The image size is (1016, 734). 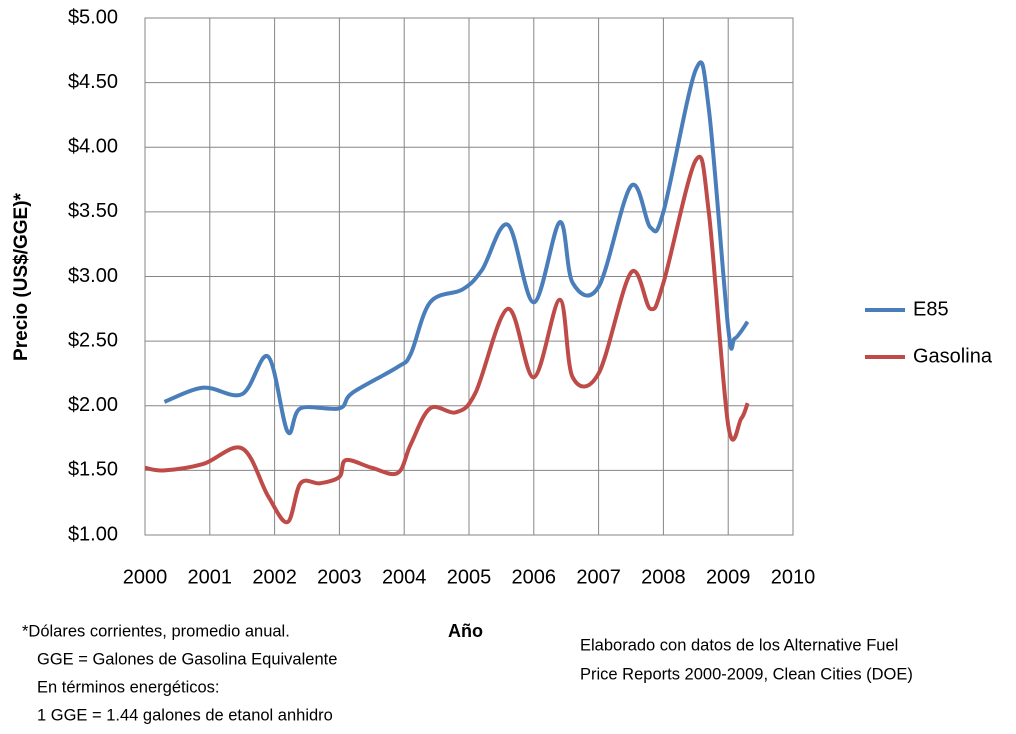 I want to click on y-tick-label: $4.50, so click(x=93, y=82).